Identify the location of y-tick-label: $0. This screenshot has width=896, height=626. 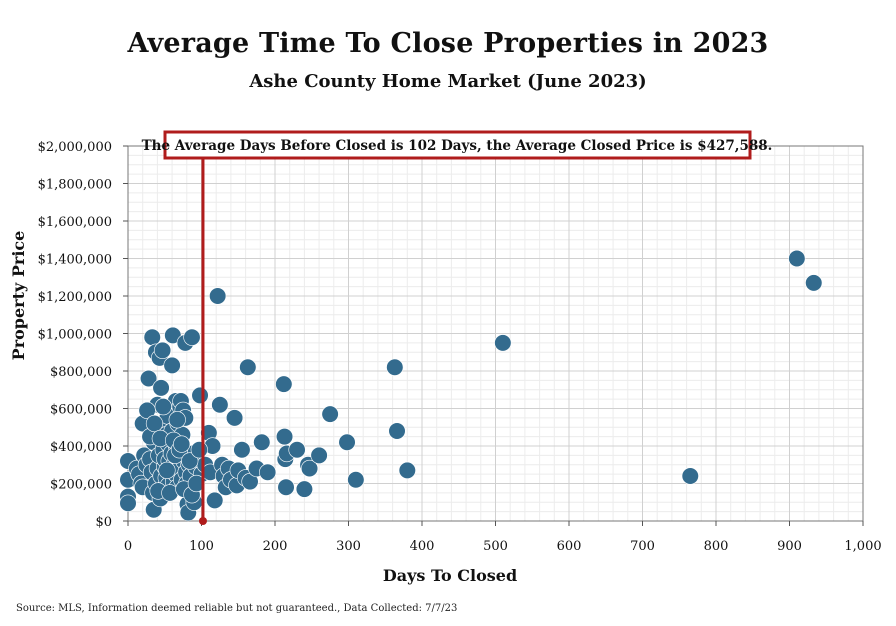
(103, 522).